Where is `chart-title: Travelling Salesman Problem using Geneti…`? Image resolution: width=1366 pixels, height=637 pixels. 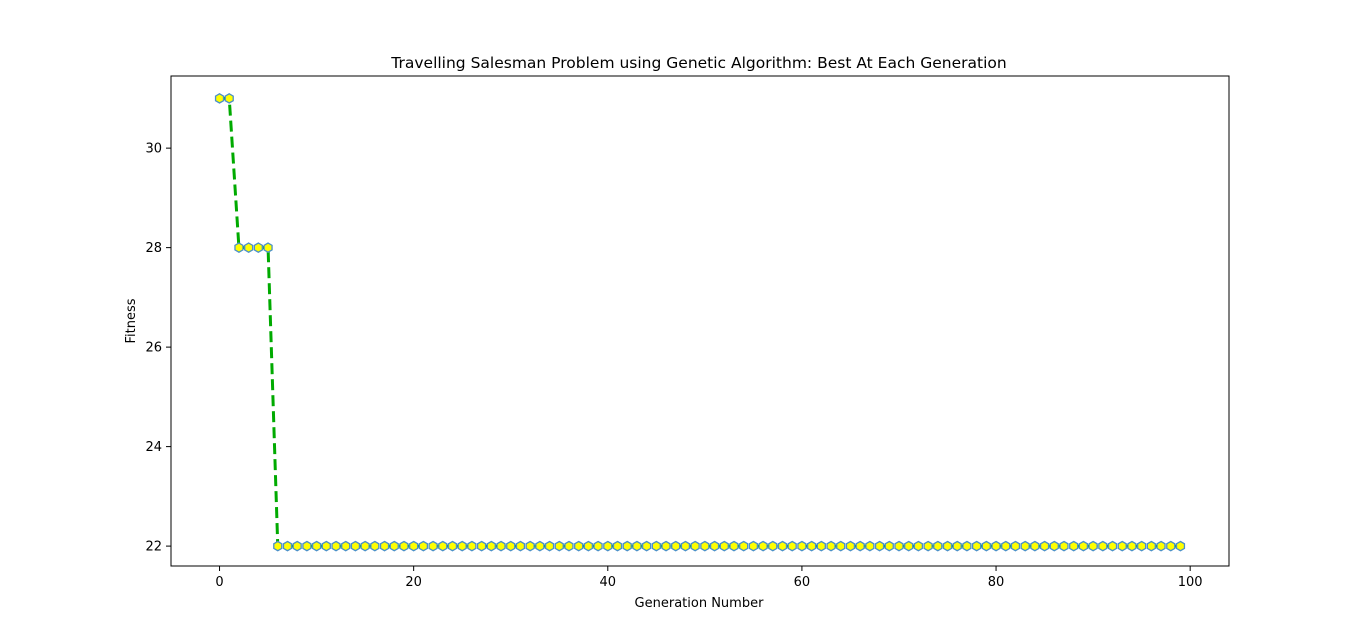
chart-title: Travelling Salesman Problem using Geneti… is located at coordinates (698, 63).